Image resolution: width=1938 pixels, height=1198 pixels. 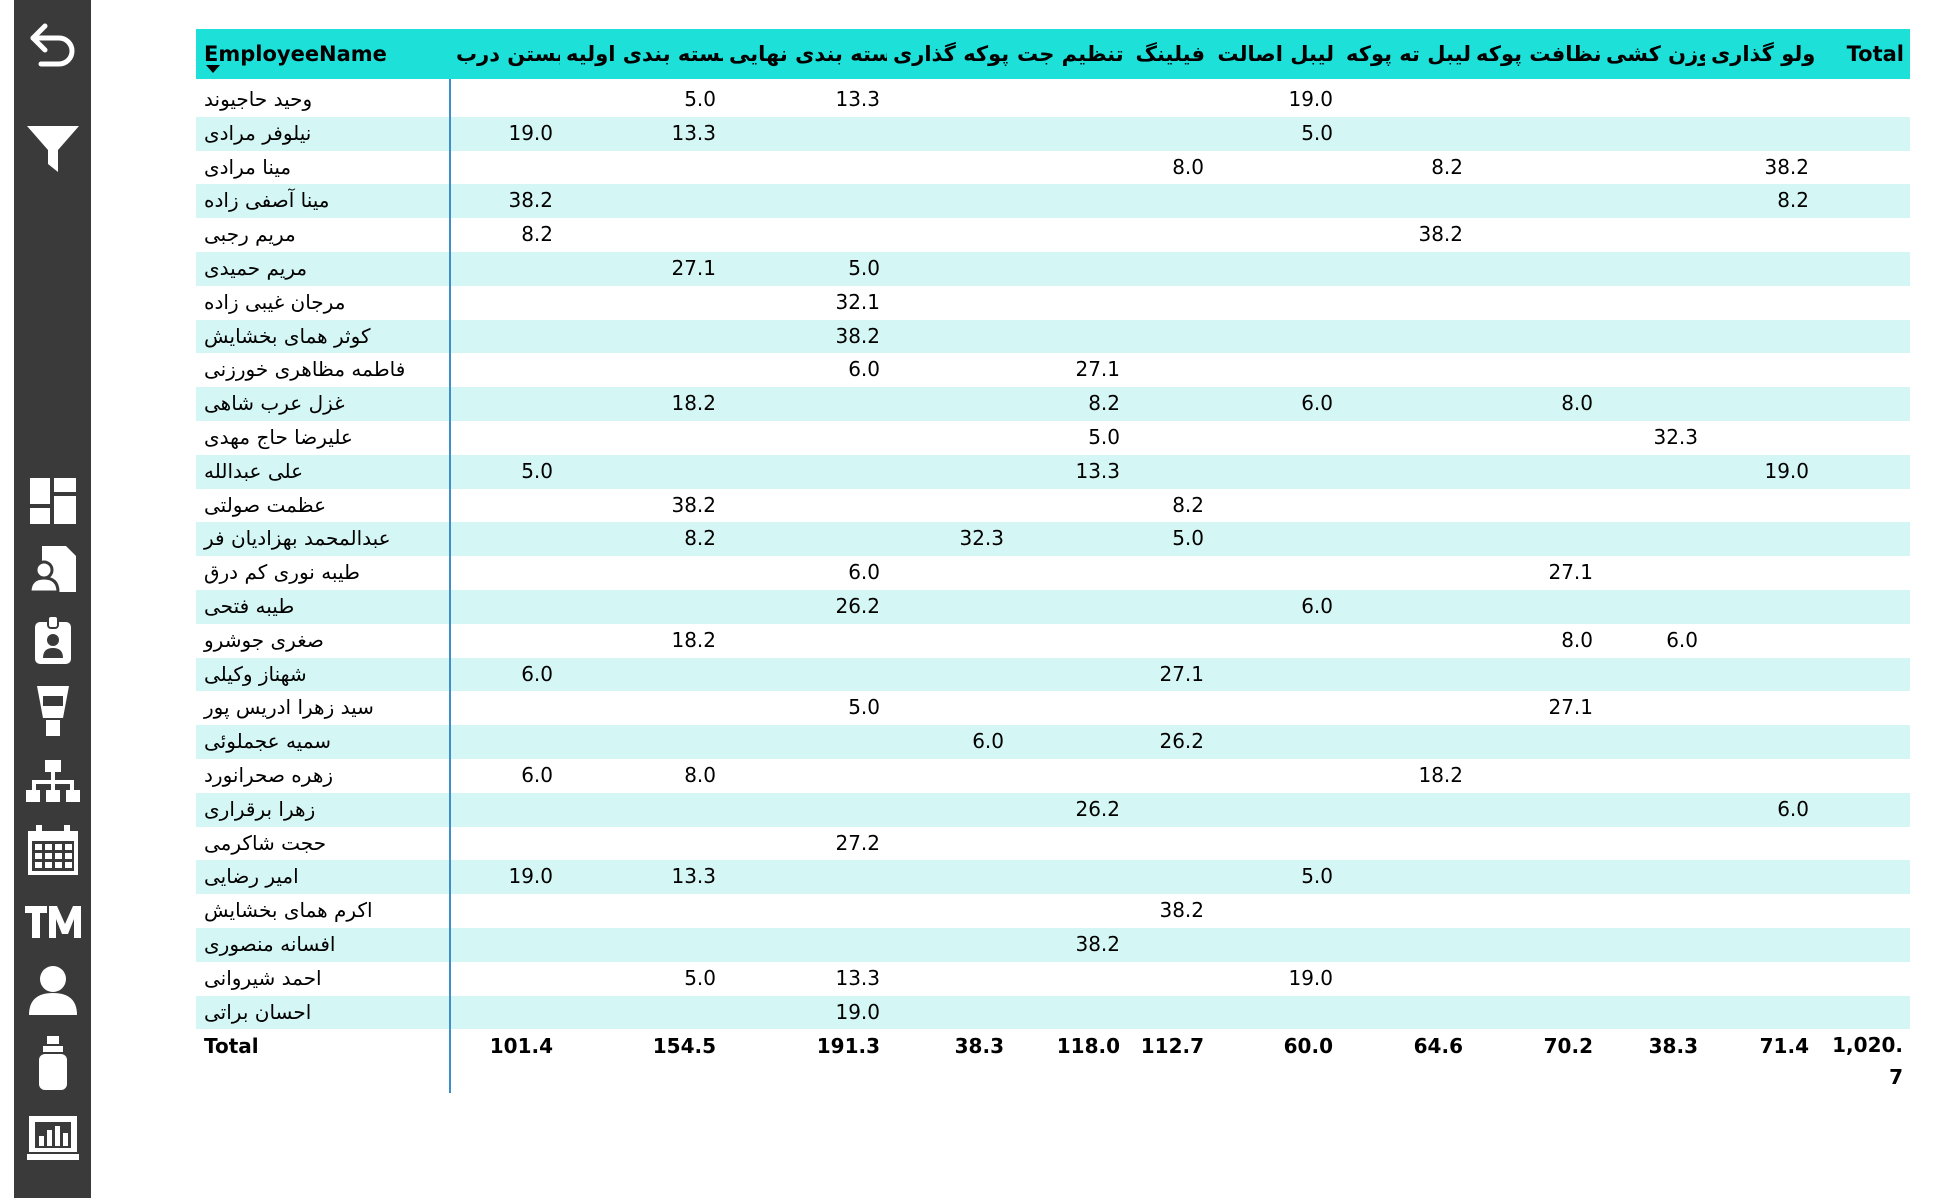 What do you see at coordinates (505, 877) in the screenshot?
I see `value-cell: 19.0` at bounding box center [505, 877].